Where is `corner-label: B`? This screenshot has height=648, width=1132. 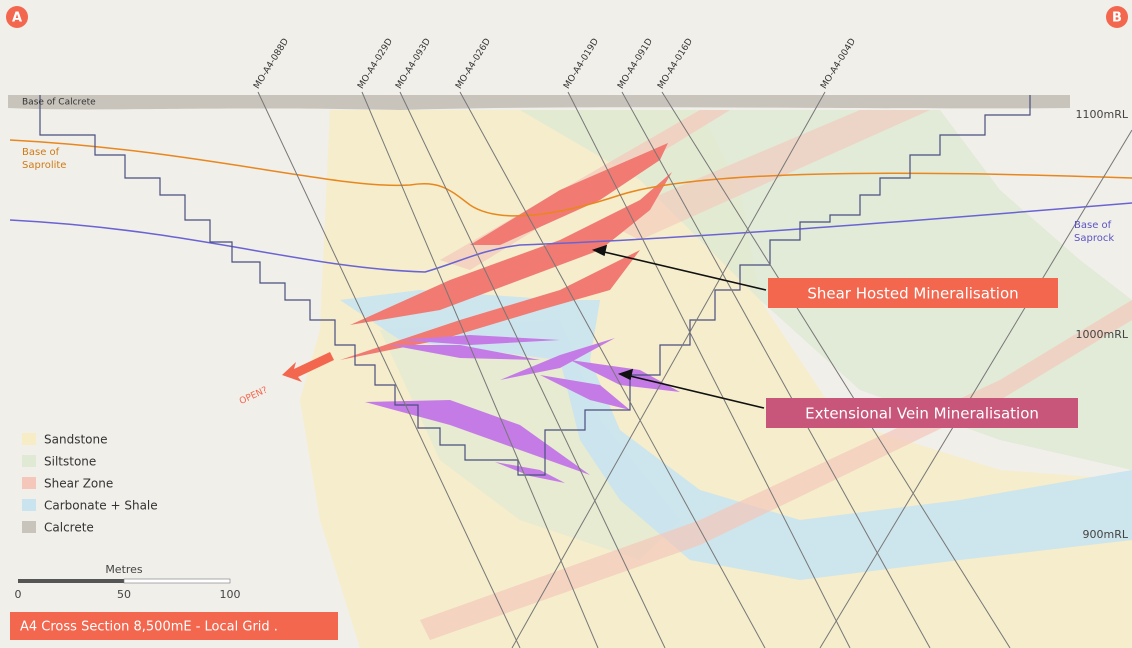 corner-label: B is located at coordinates (1117, 18).